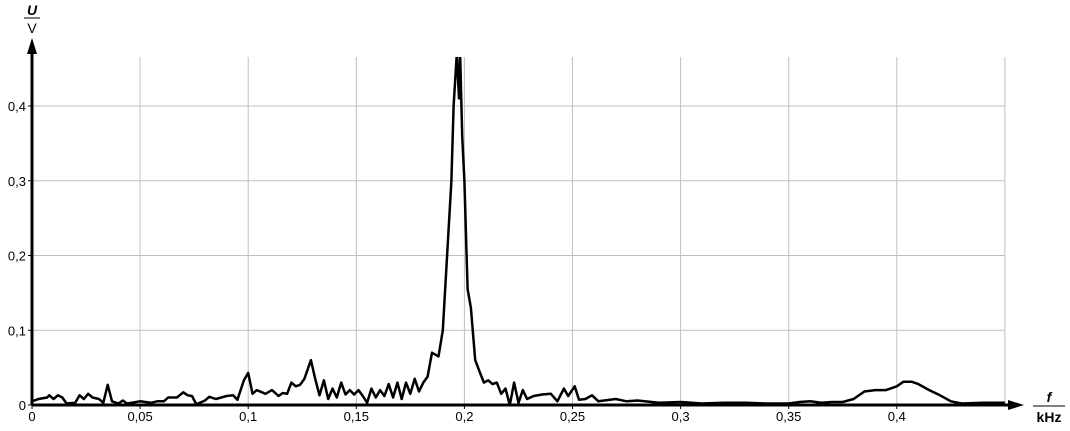  I want to click on y-tick-label: 0,4, so click(17, 106).